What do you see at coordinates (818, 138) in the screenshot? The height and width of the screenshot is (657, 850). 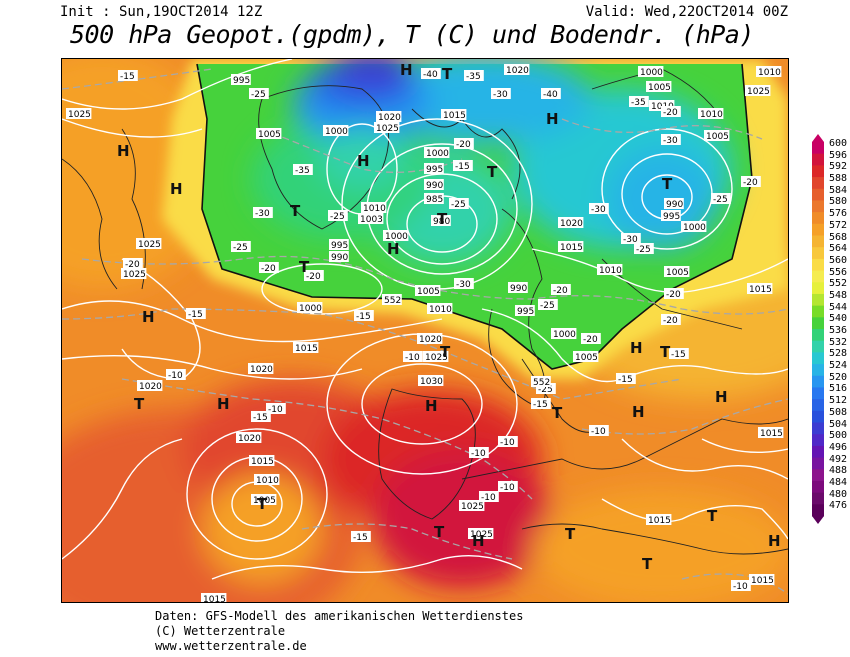 I see `color-scale-top-arrow` at bounding box center [818, 138].